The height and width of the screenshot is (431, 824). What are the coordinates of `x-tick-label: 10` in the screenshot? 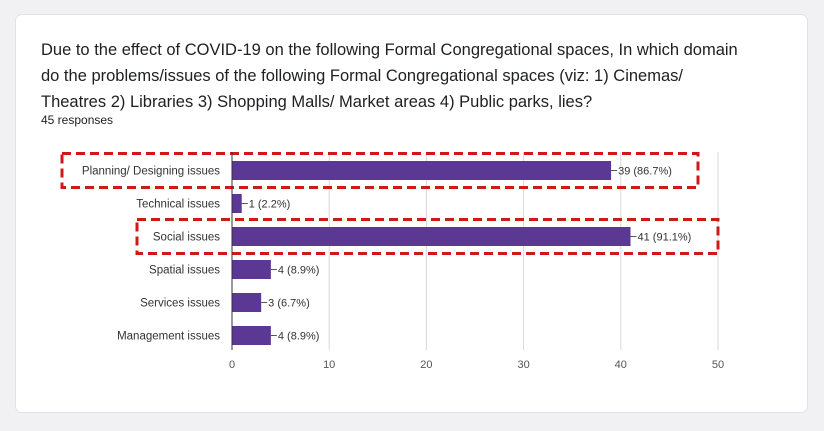 It's located at (329, 365).